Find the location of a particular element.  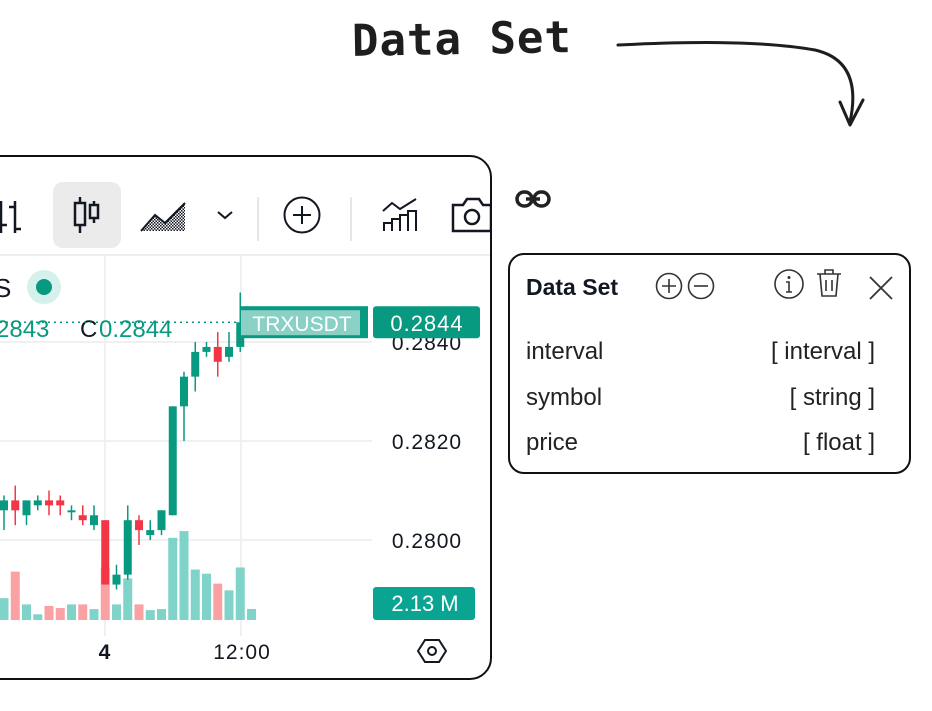

field-type: [ string ] is located at coordinates (832, 397).